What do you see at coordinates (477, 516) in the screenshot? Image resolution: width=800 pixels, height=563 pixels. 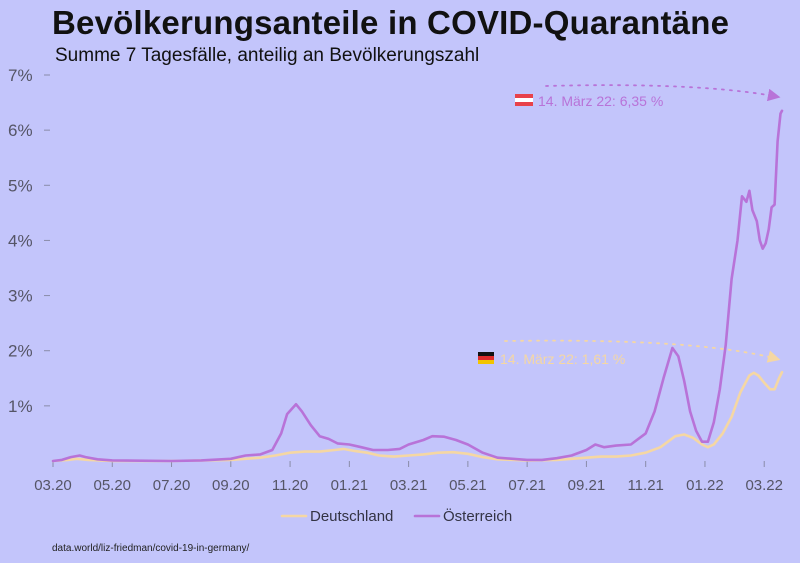 I see `legend-label-oesterreich: Österreich` at bounding box center [477, 516].